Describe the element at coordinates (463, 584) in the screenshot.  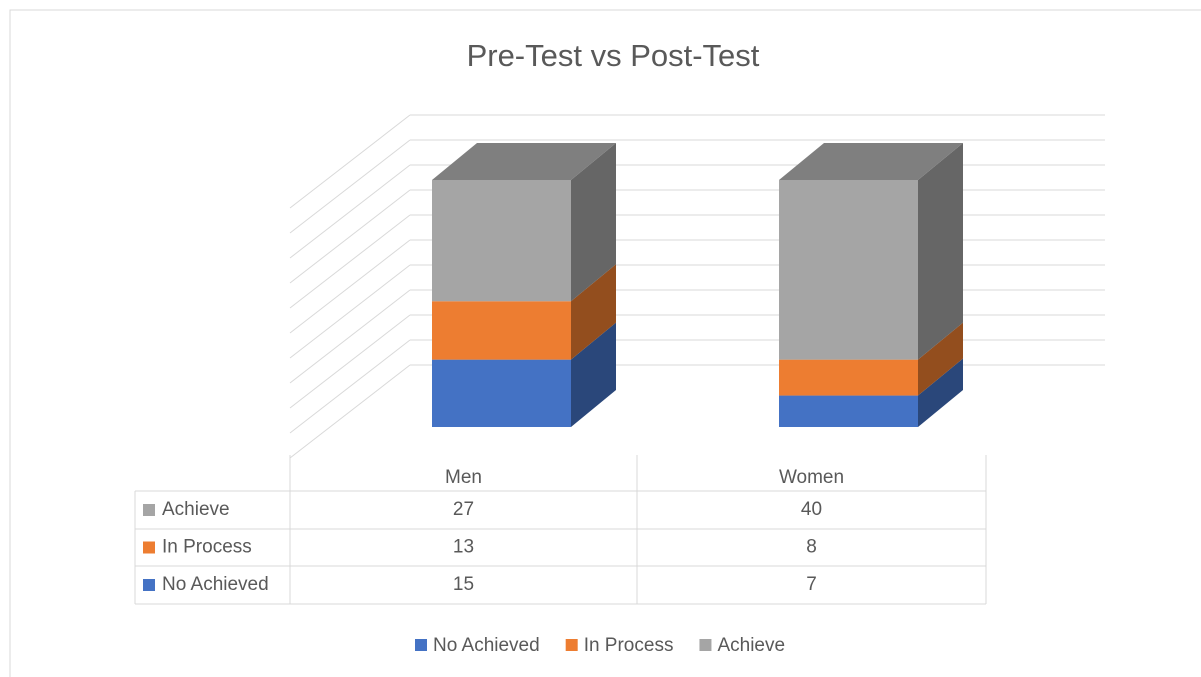
I see `table-value: 15` at that location.